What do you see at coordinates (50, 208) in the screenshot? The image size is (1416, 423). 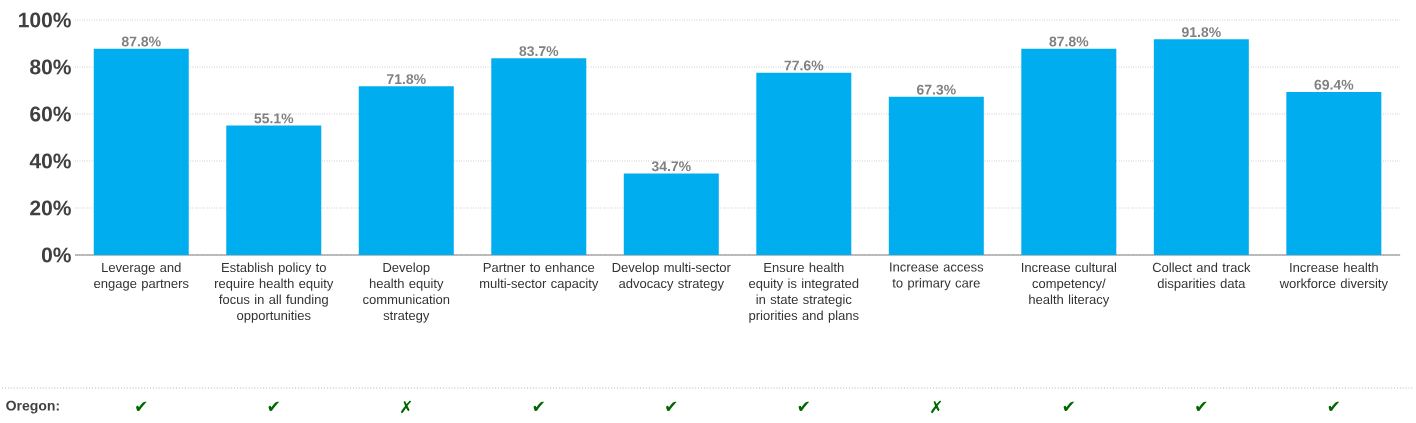 I see `y-tick-label: 20%` at bounding box center [50, 208].